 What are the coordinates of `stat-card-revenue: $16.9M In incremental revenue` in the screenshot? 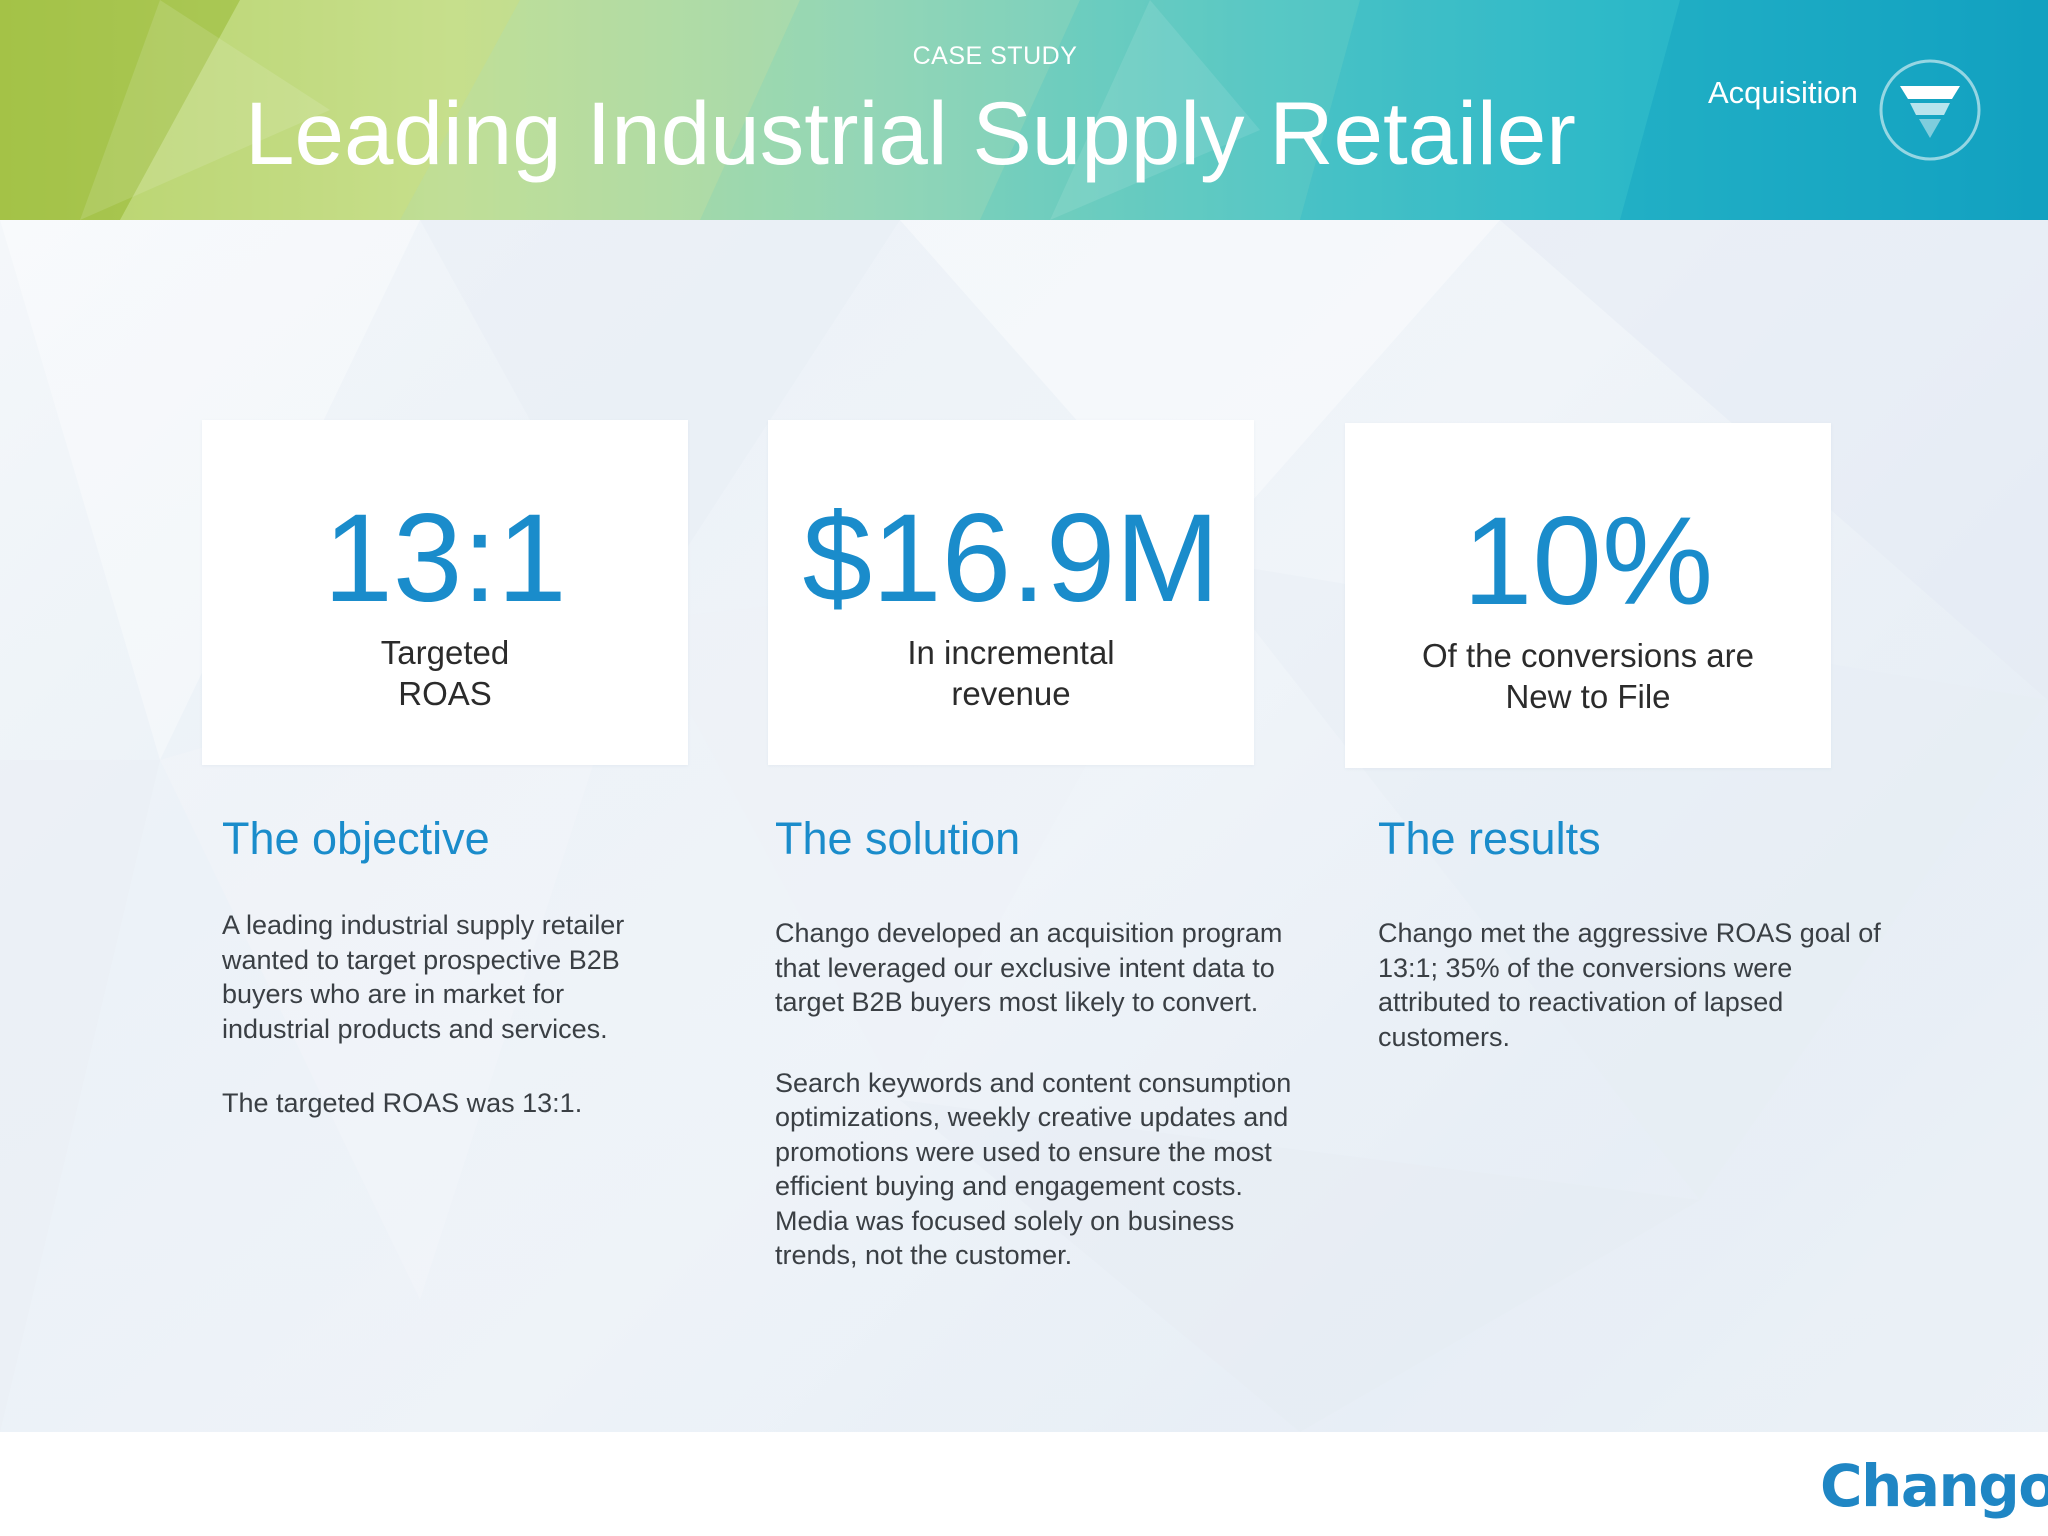 It's located at (1011, 592).